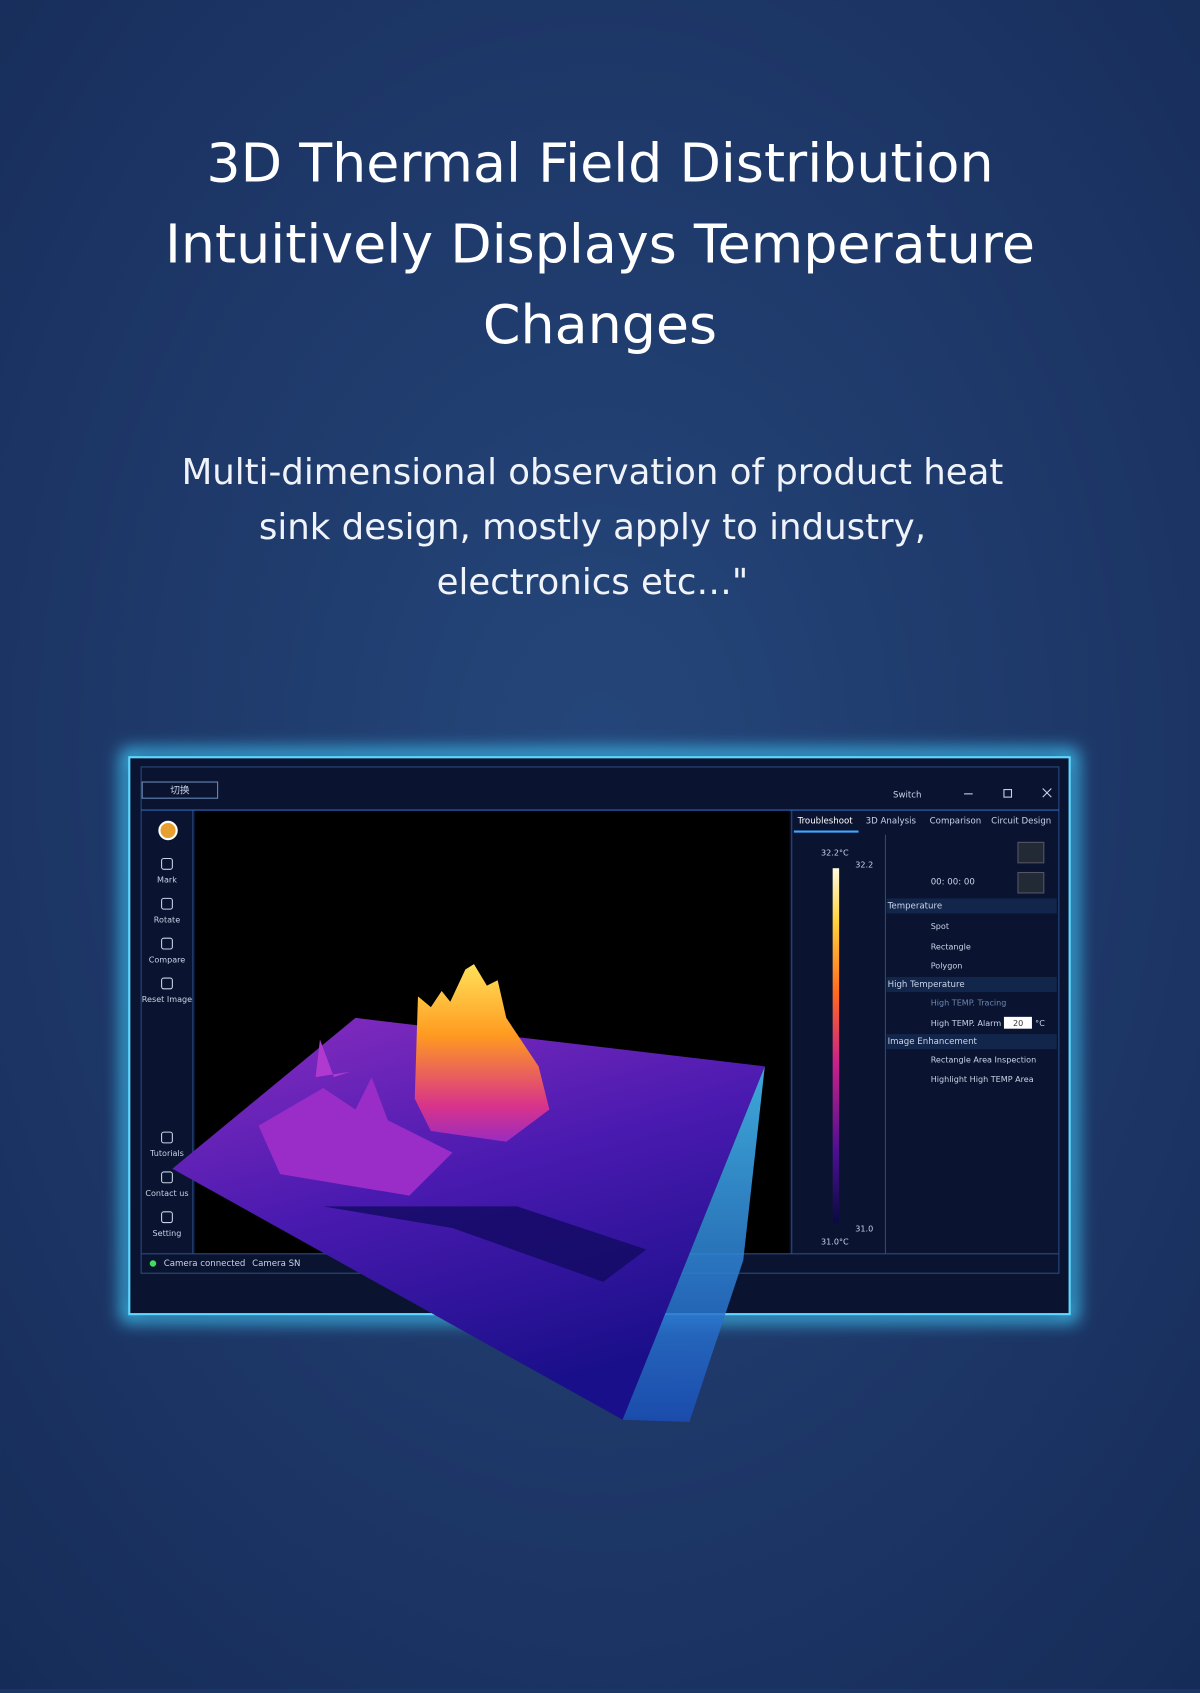 Image resolution: width=1200 pixels, height=1693 pixels. Describe the element at coordinates (907, 795) in the screenshot. I see `switch-label: Switch` at that location.